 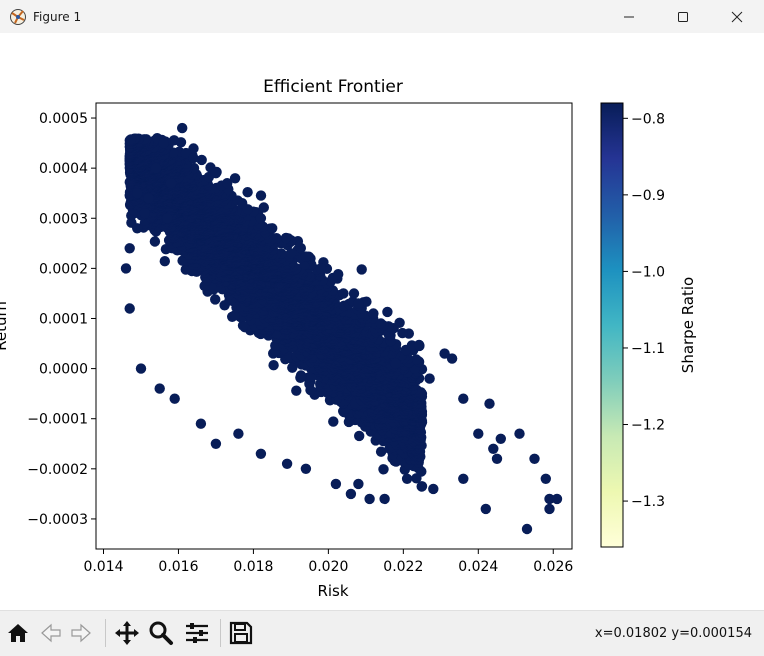 I want to click on close-icon, so click(x=737, y=16).